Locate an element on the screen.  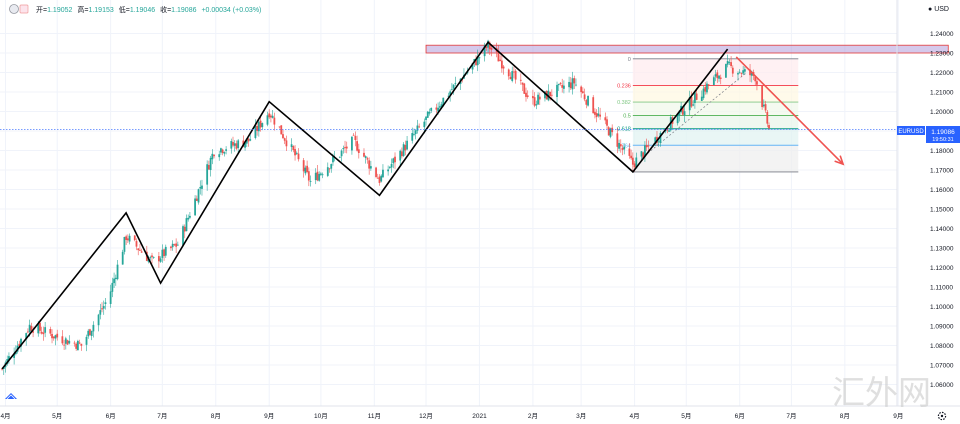
x-tick-label: 2月 is located at coordinates (533, 416).